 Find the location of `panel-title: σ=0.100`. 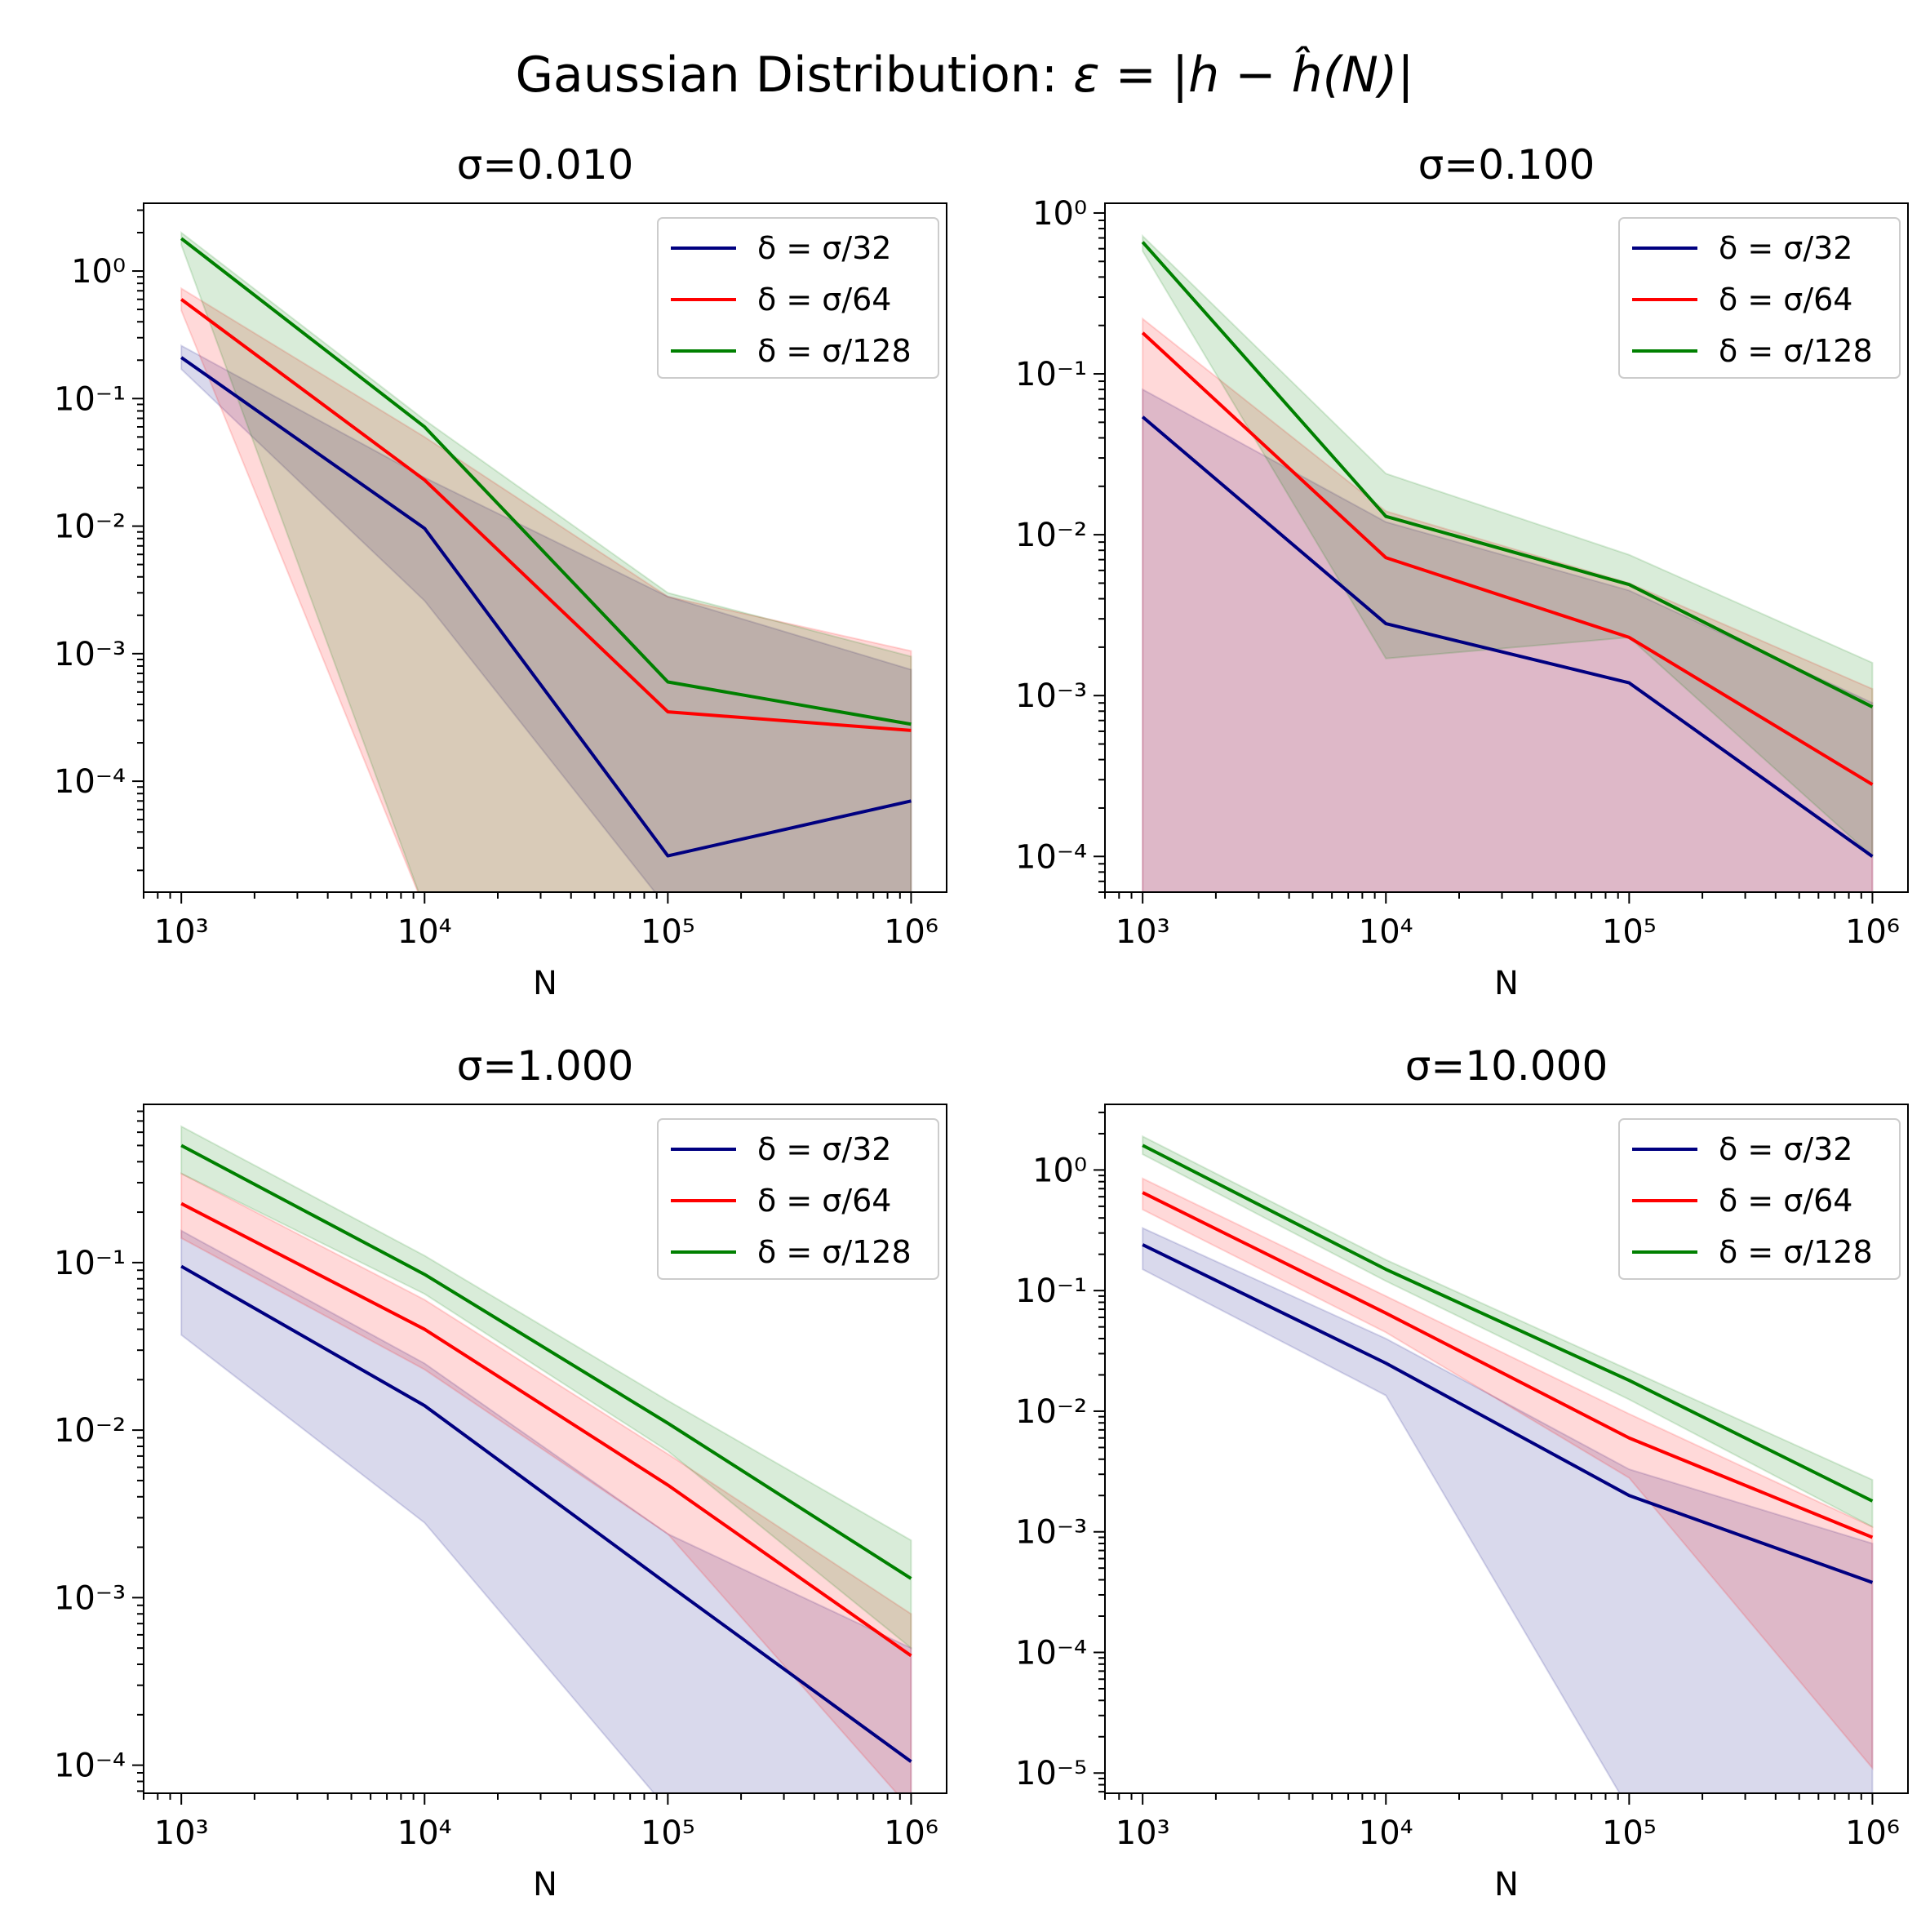

panel-title: σ=0.100 is located at coordinates (1506, 165).